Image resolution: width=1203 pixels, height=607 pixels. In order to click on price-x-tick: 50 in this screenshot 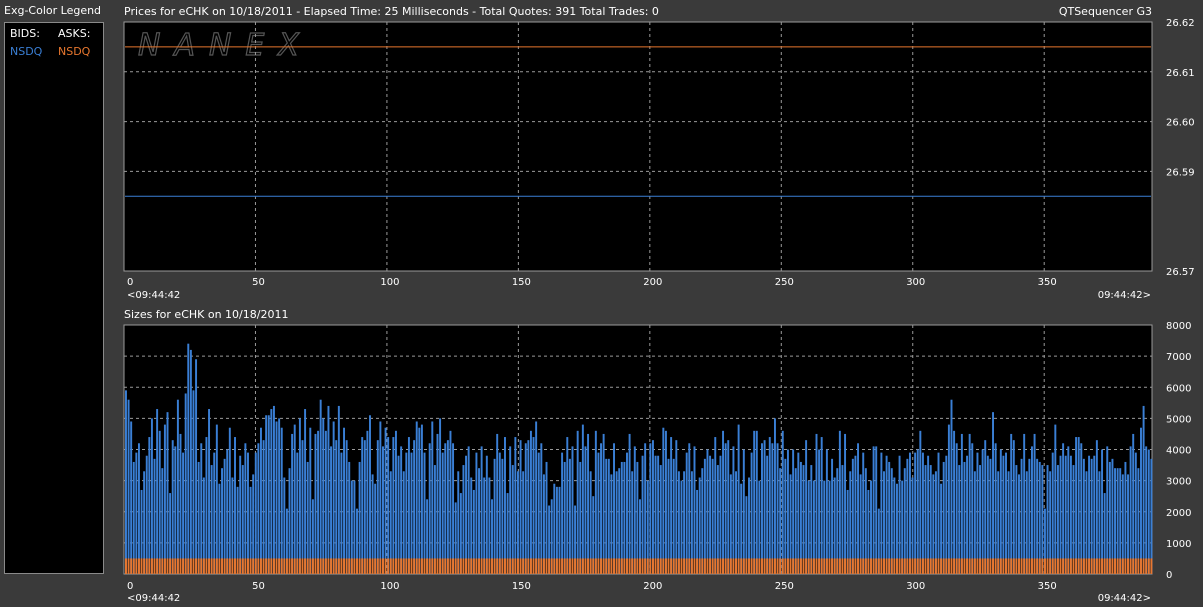, I will do `click(258, 282)`.